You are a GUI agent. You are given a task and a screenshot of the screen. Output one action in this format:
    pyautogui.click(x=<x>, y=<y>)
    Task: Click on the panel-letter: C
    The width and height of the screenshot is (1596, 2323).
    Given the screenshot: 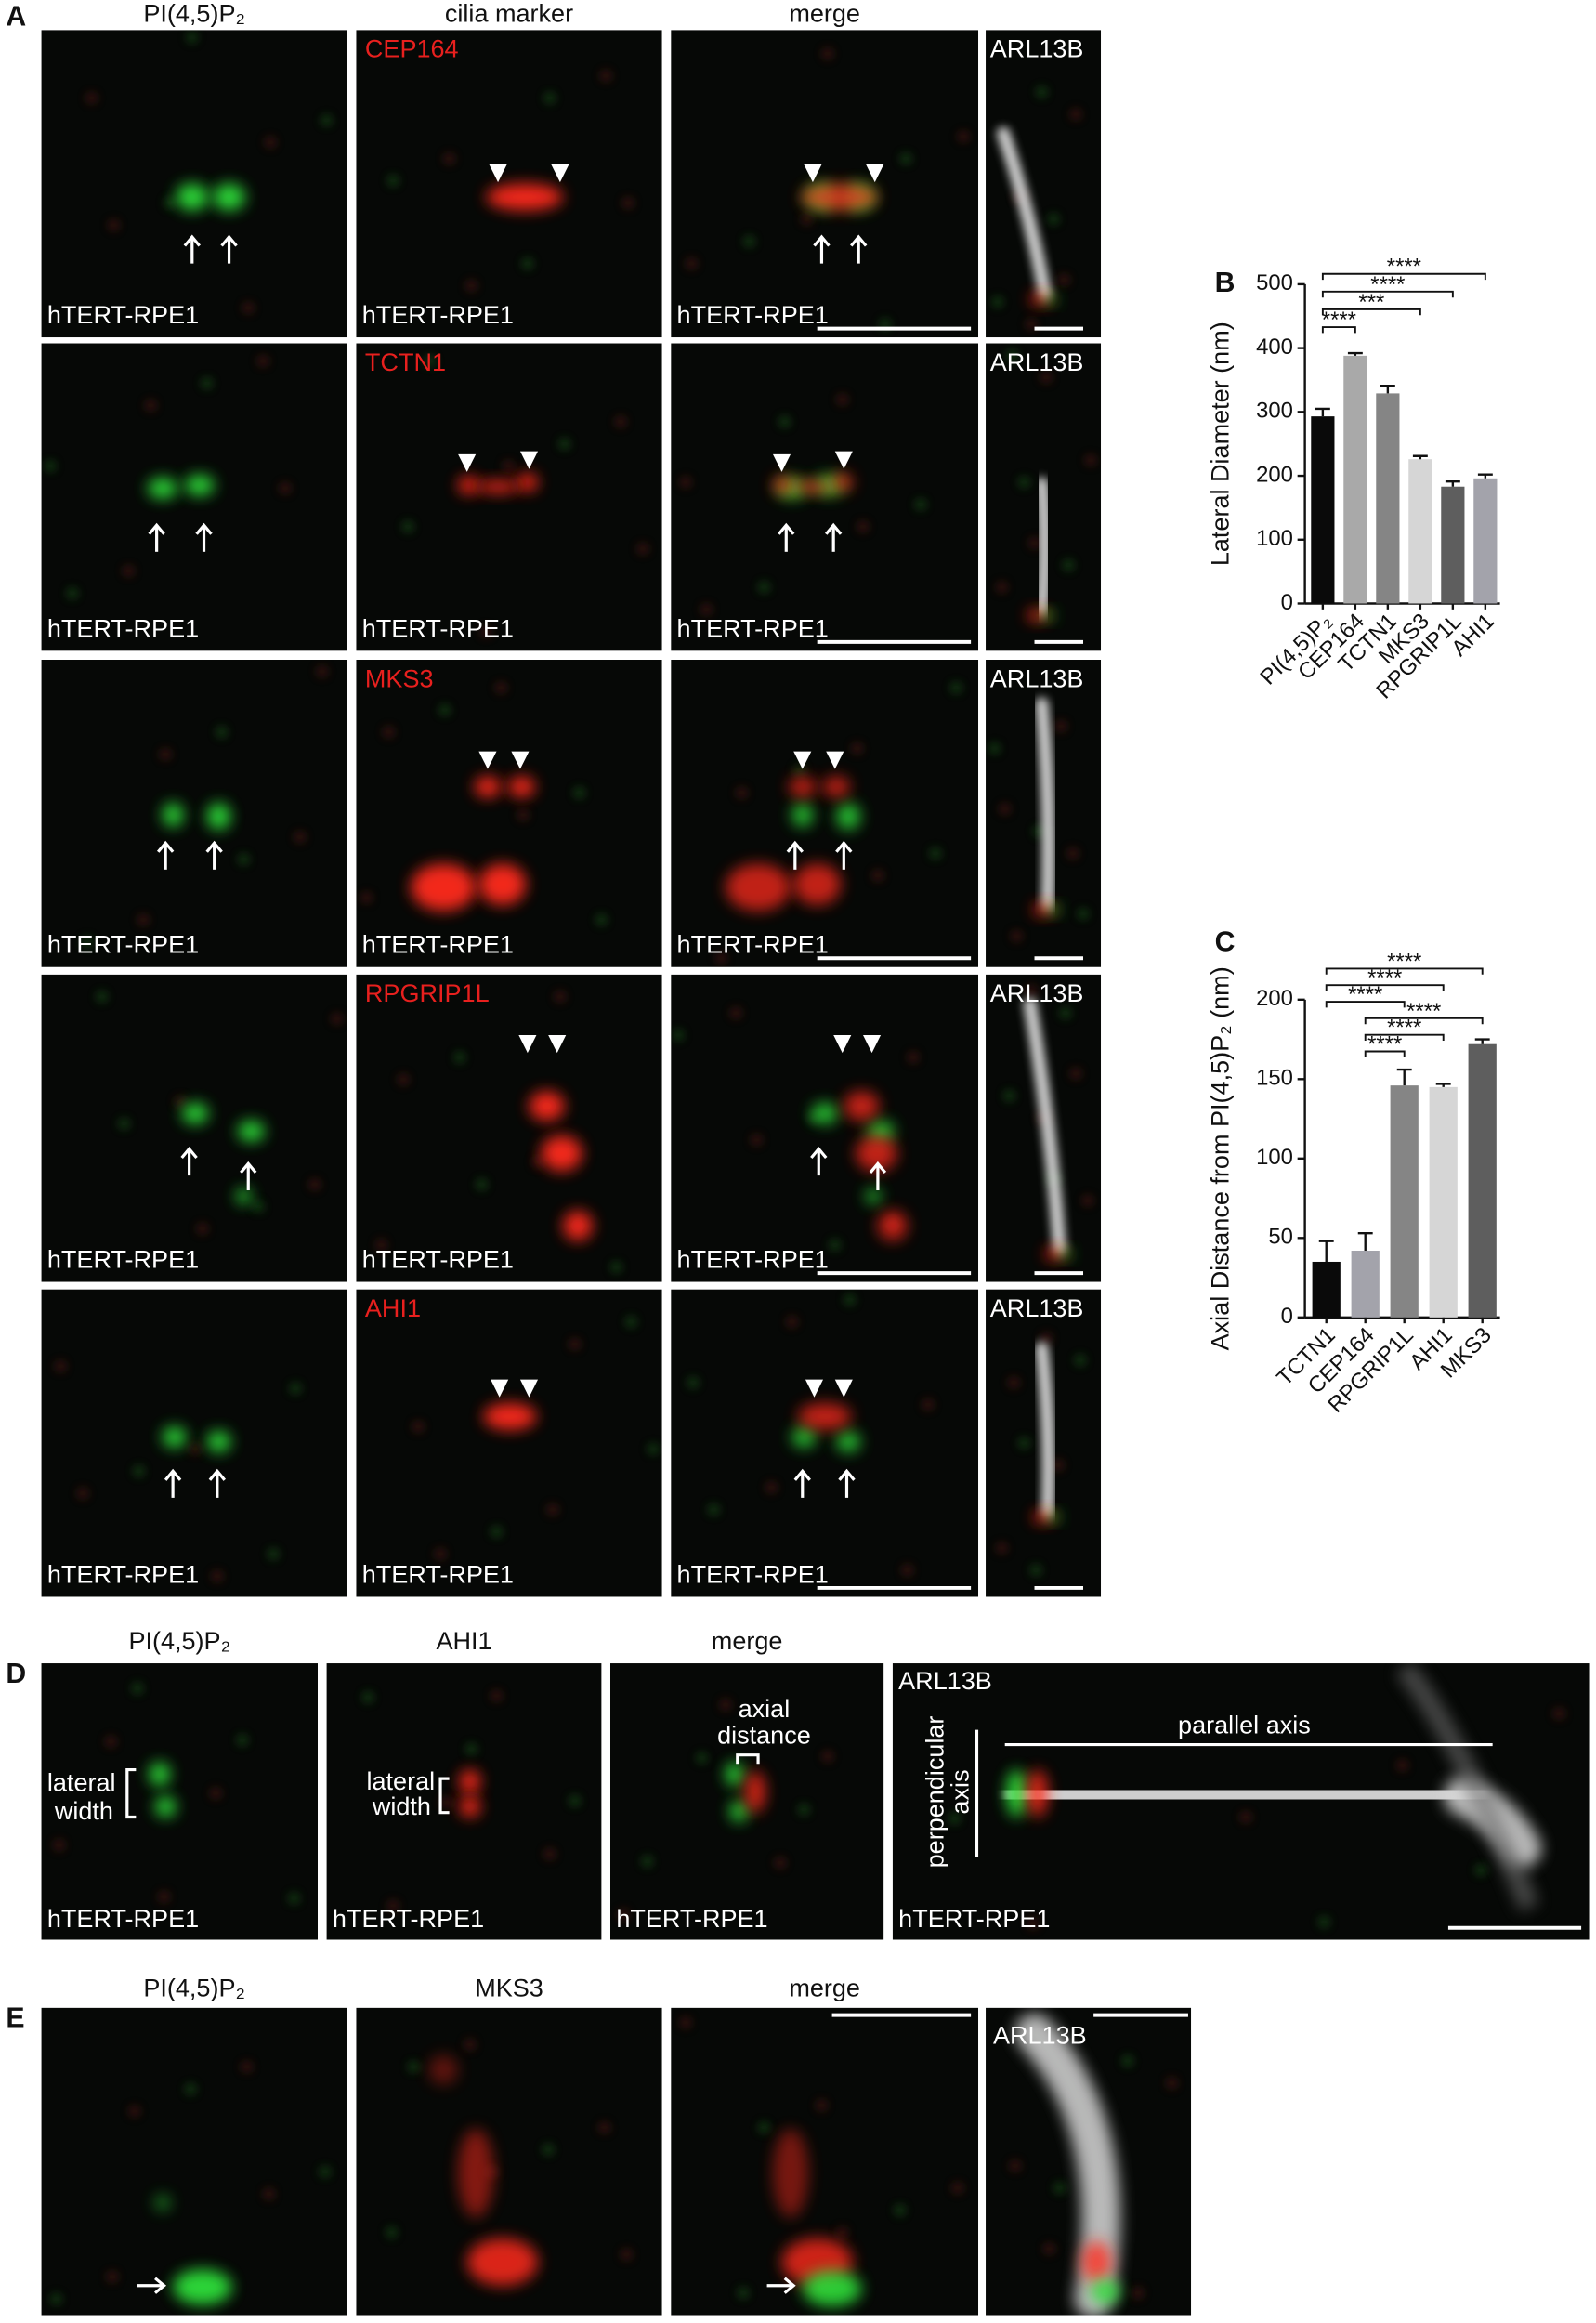 What is the action you would take?
    pyautogui.click(x=1225, y=941)
    